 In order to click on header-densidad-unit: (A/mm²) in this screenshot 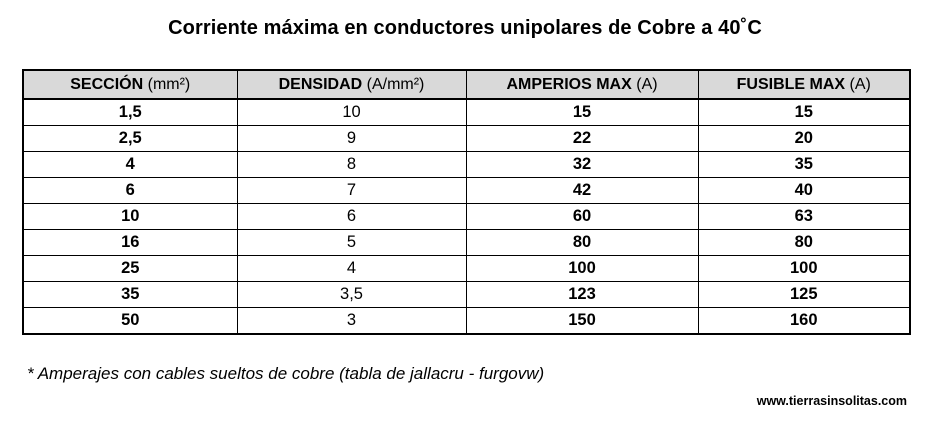, I will do `click(395, 84)`.